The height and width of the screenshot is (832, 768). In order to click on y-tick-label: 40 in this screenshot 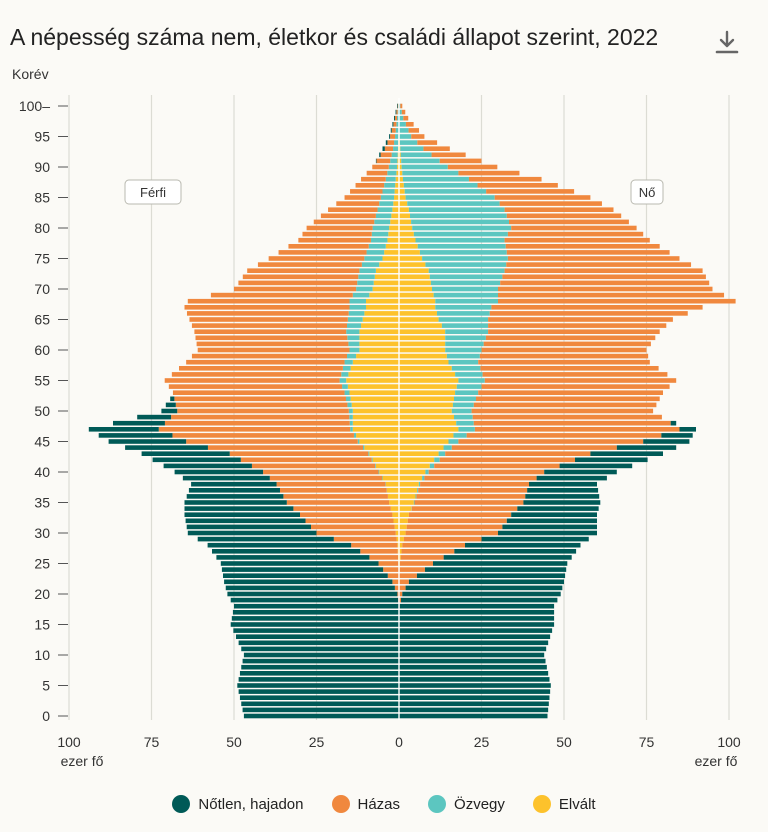, I will do `click(42, 472)`.